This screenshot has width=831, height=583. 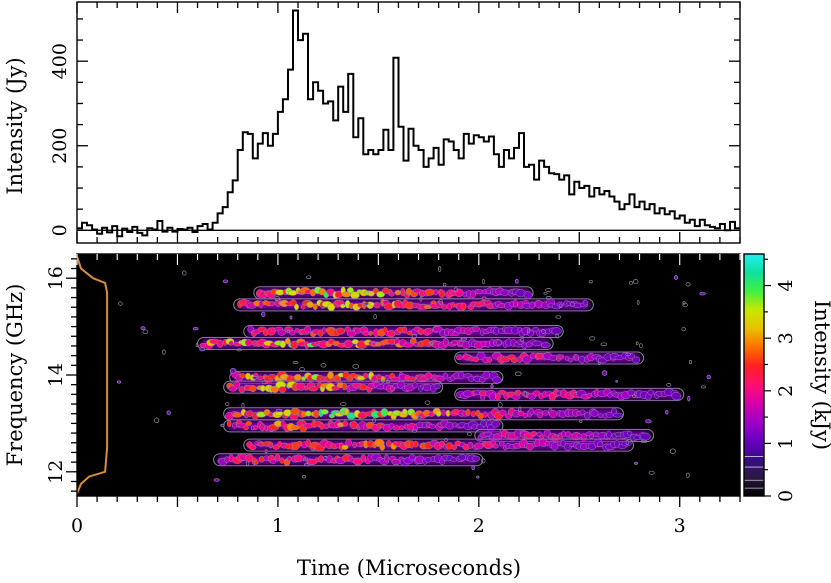 What do you see at coordinates (479, 526) in the screenshot?
I see `xtick-label-2: 2` at bounding box center [479, 526].